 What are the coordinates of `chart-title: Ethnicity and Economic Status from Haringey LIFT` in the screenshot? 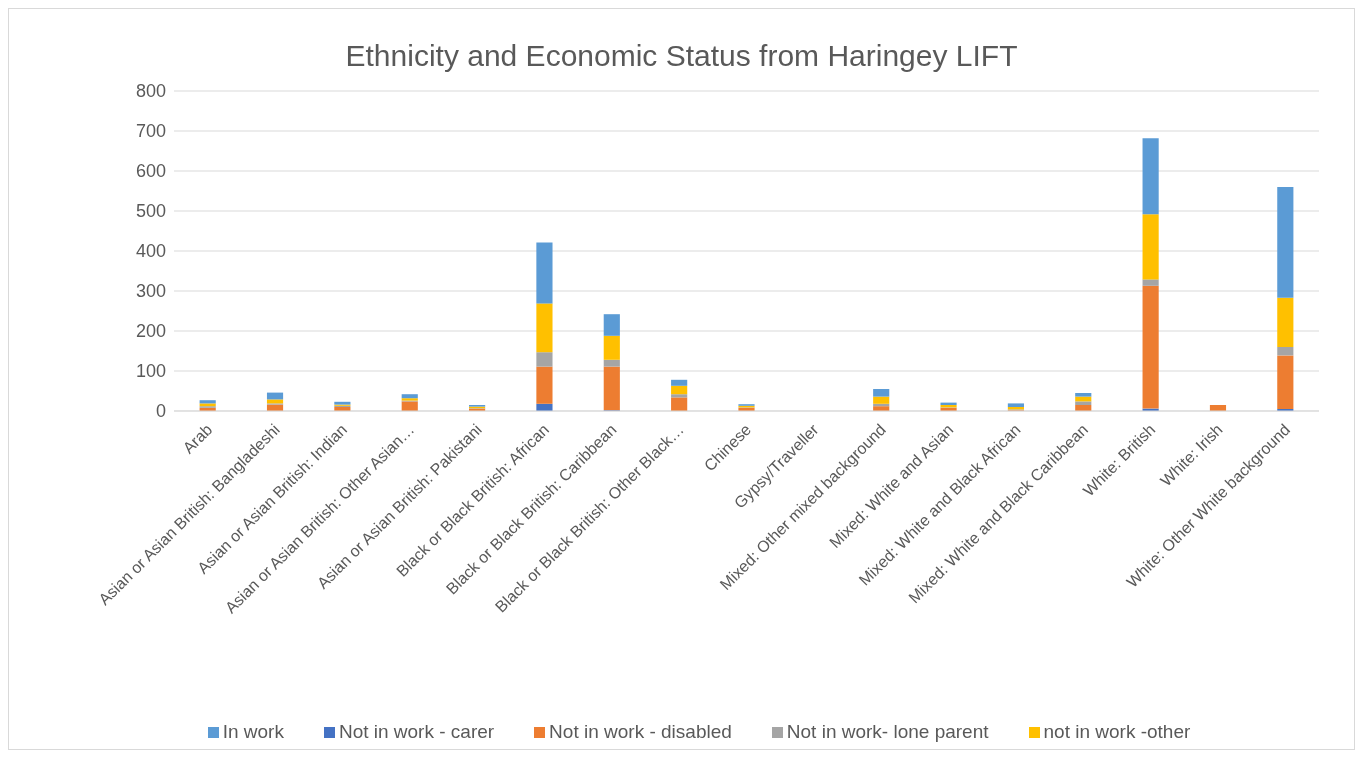 It's located at (681, 56).